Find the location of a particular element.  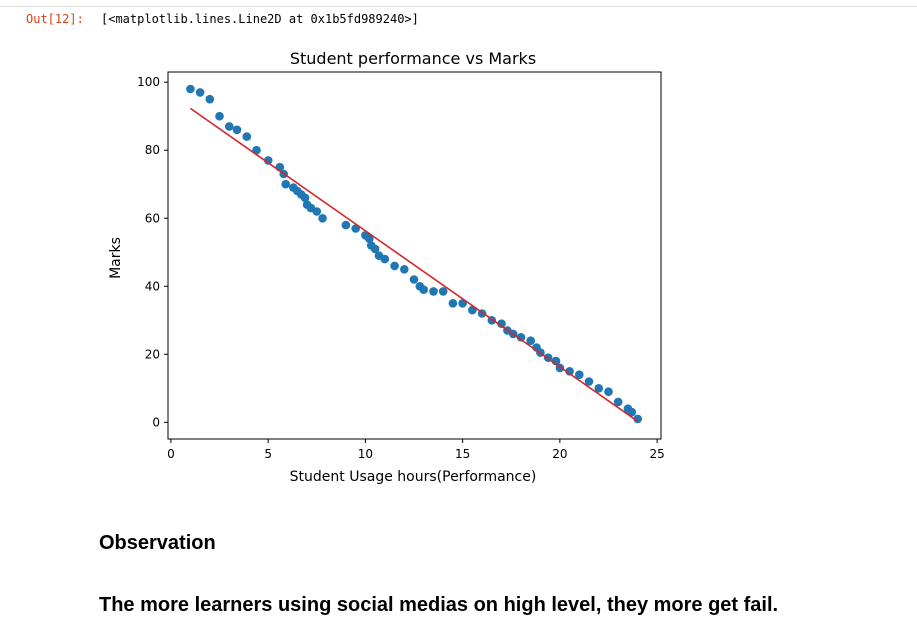

x-tick-label: 5 is located at coordinates (268, 454).